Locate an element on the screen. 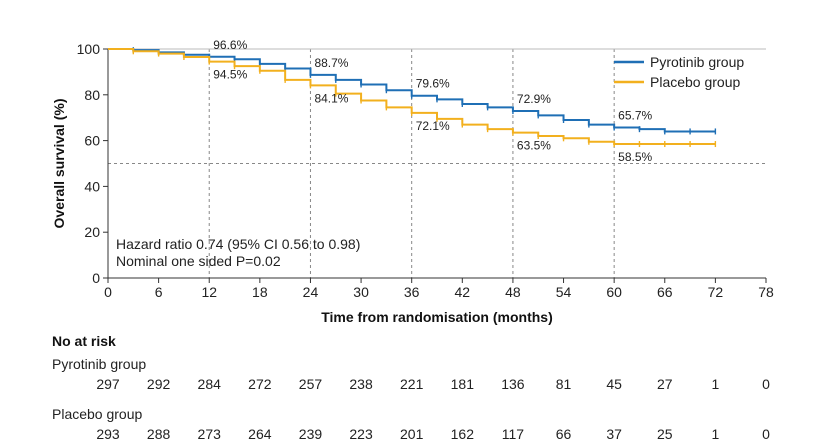  x-tick-label: 72 is located at coordinates (716, 292).